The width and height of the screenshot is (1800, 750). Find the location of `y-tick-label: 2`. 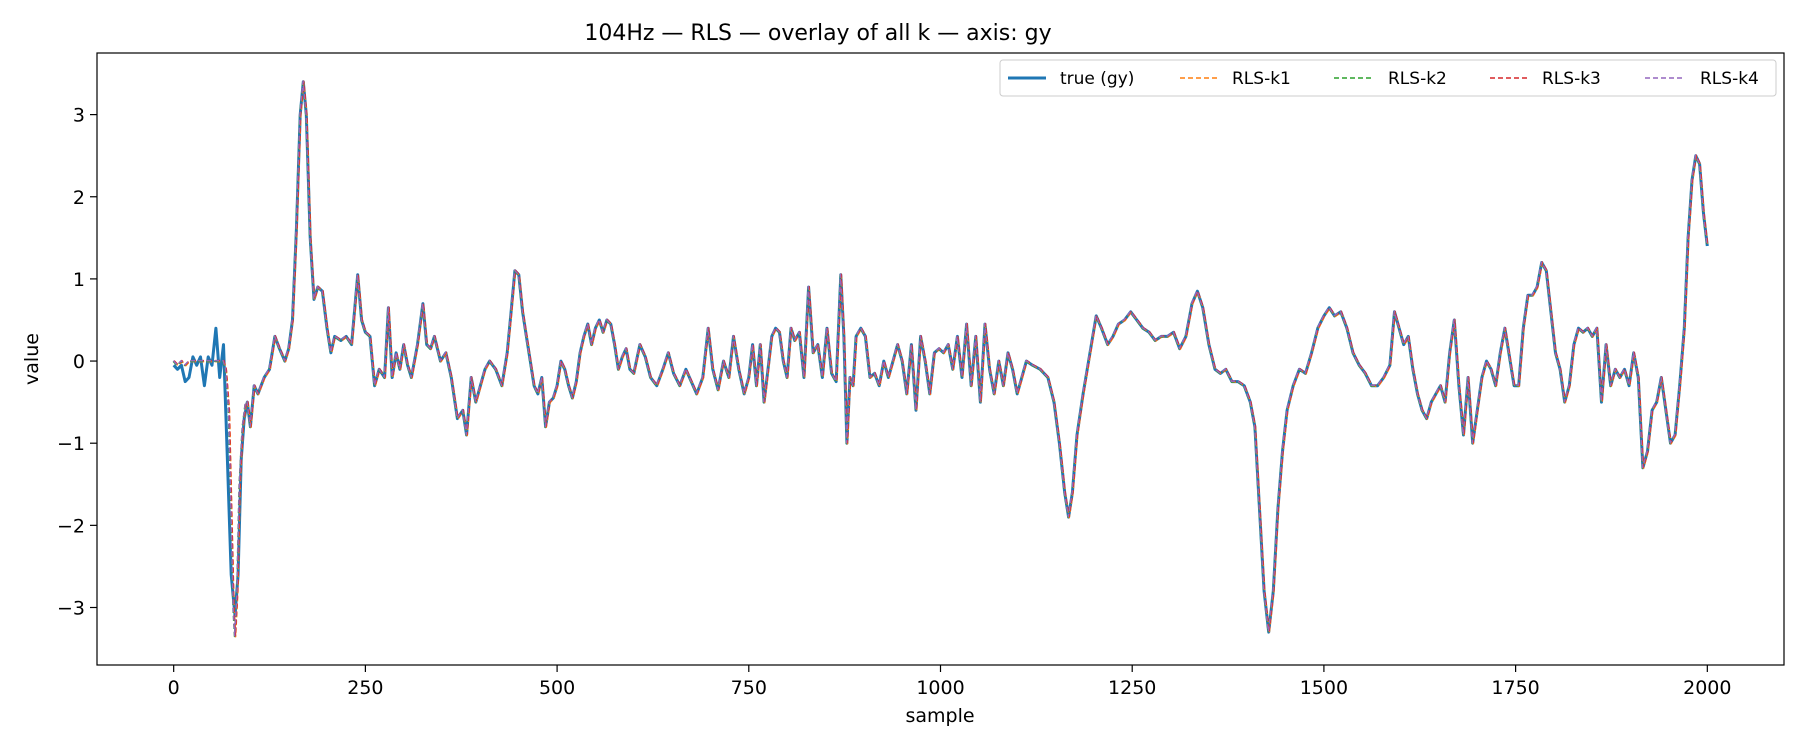

y-tick-label: 2 is located at coordinates (79, 198).